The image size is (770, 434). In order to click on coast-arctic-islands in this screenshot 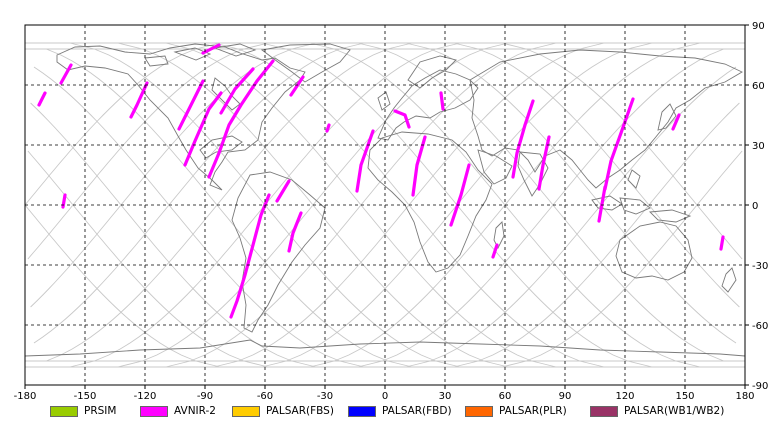, I will do `click(200, 55)`.